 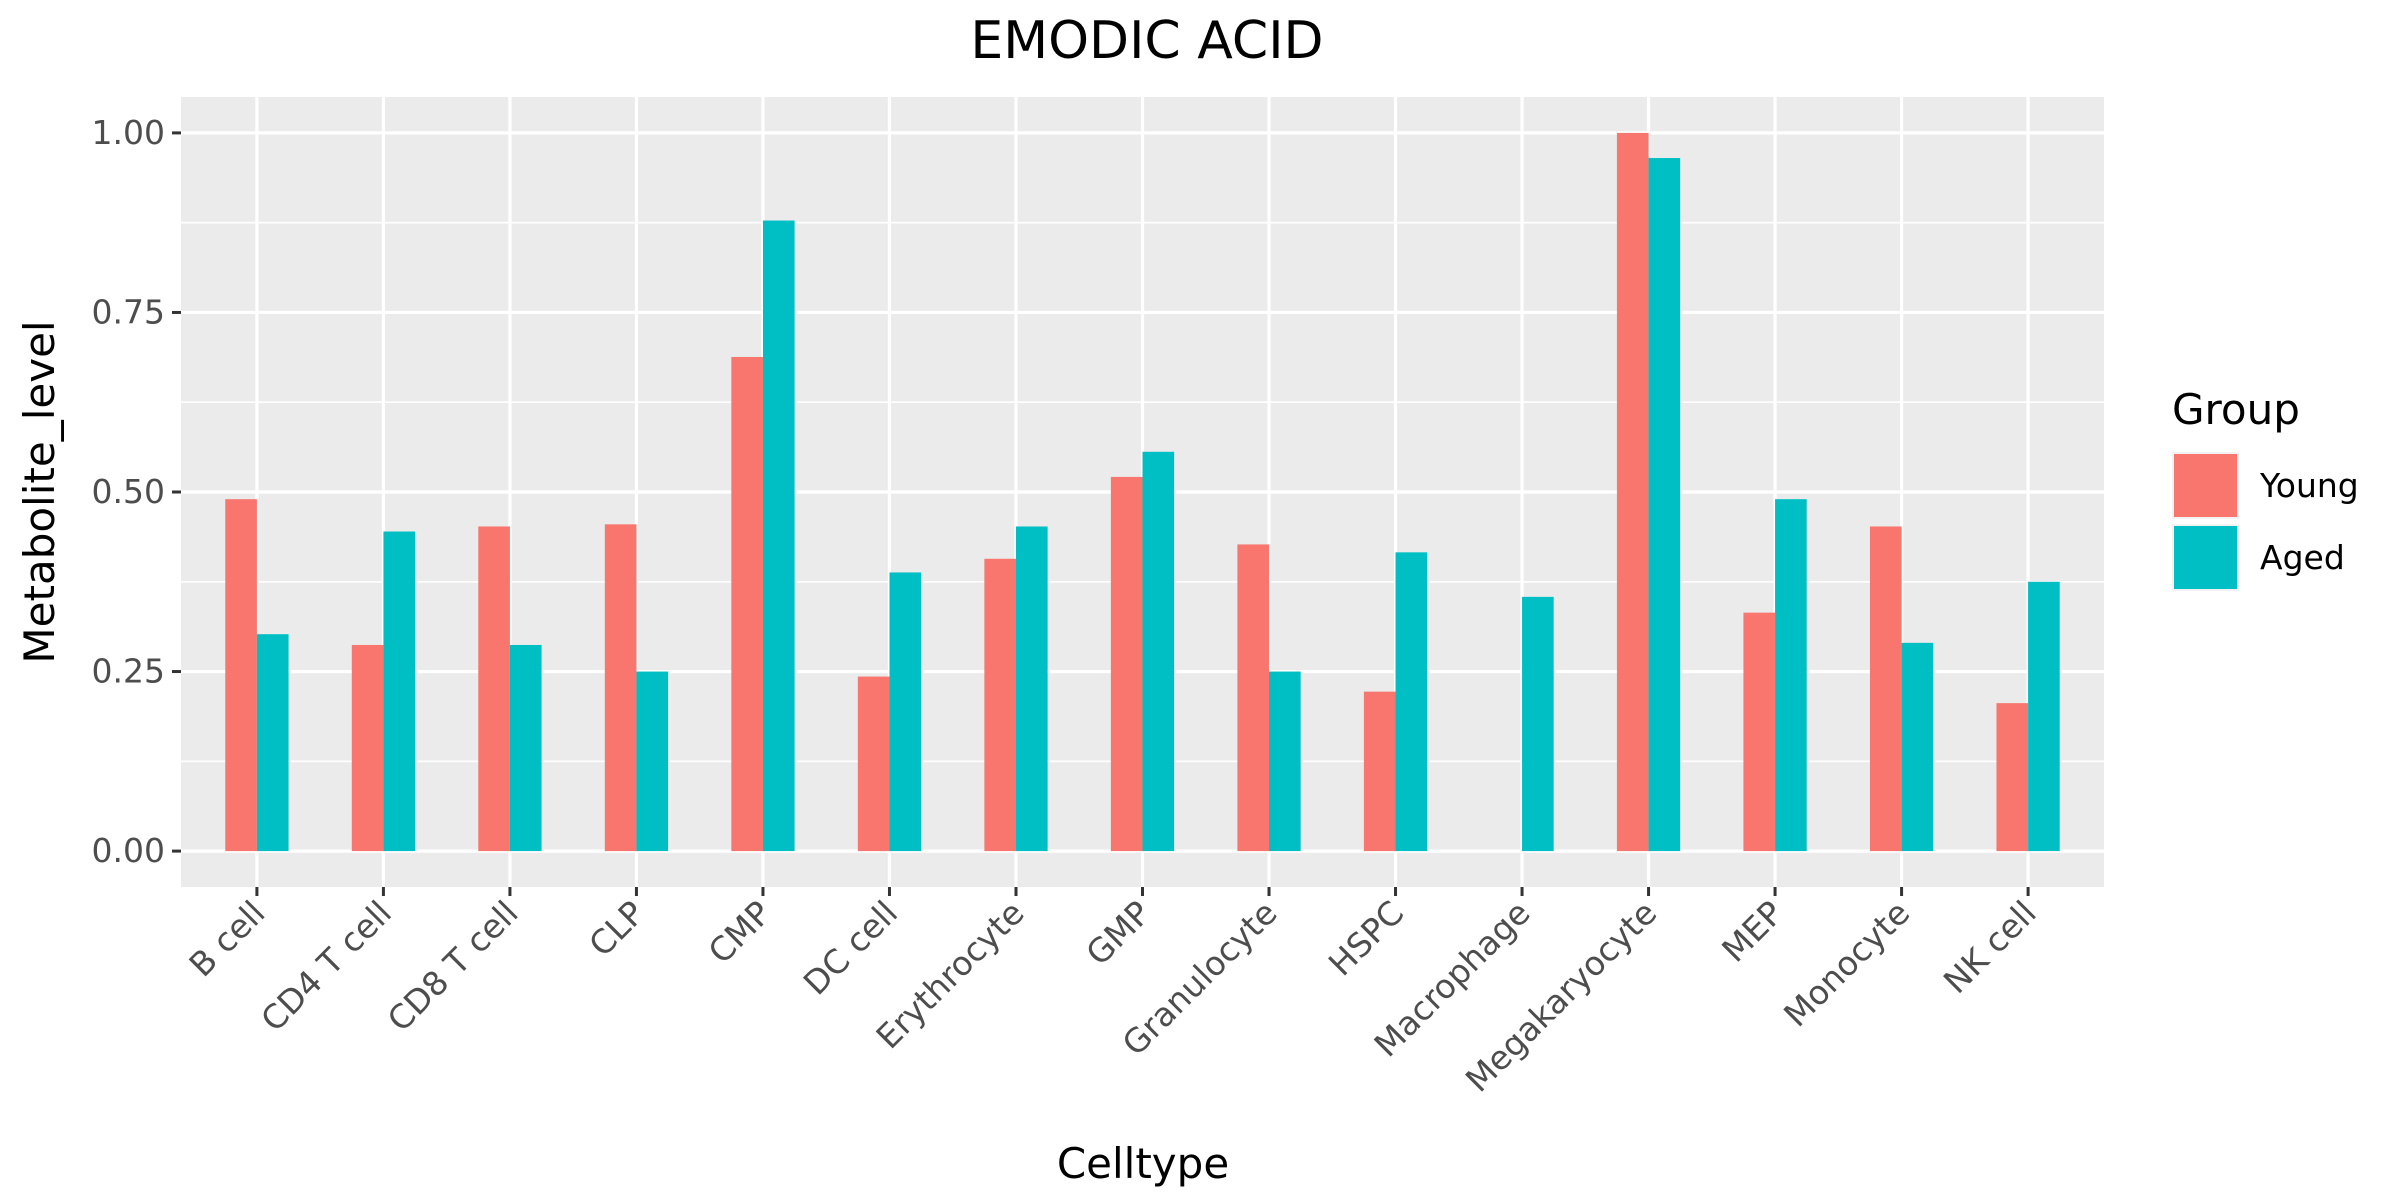 I want to click on y-axis: 0.00 0.25 0.50 0.75 1.00, so click(x=136, y=491).